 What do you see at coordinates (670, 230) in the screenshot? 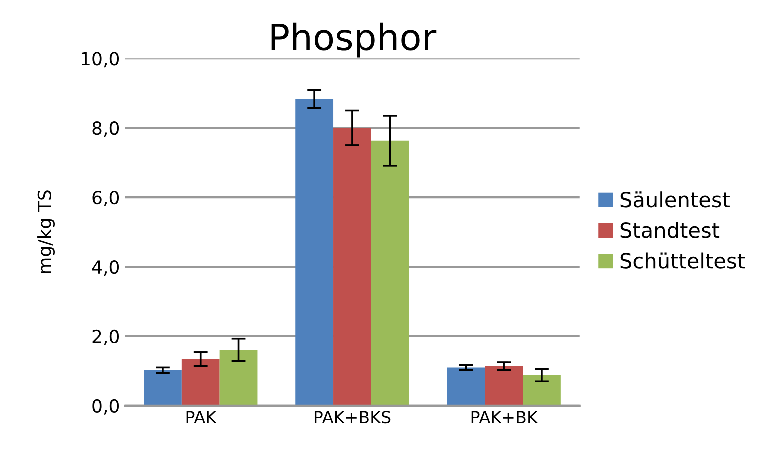
I see `legend-label: Standtest` at bounding box center [670, 230].